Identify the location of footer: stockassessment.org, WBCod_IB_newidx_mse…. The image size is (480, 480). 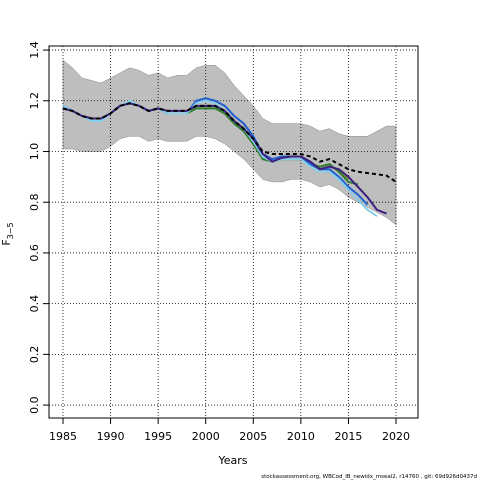
(369, 477).